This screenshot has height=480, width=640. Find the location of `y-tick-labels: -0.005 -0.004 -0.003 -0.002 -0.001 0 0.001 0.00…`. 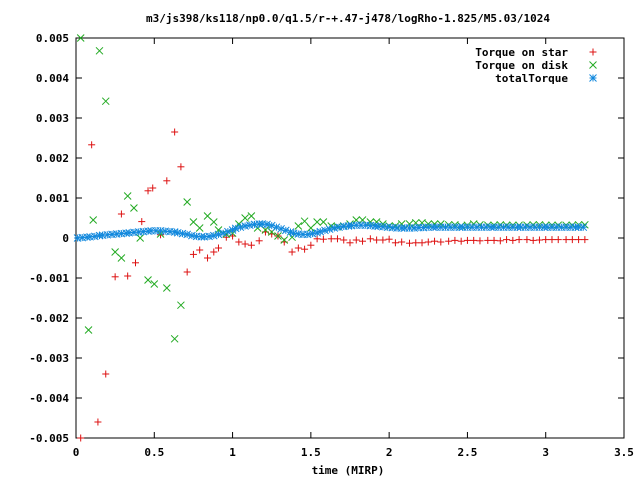

y-tick-labels: -0.005 -0.004 -0.003 -0.002 -0.001 0 0.001 0.00… is located at coordinates (49, 238).